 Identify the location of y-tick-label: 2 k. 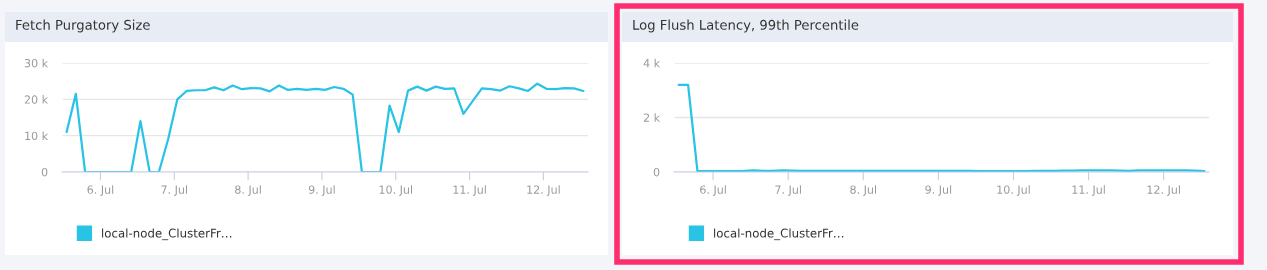
(652, 117).